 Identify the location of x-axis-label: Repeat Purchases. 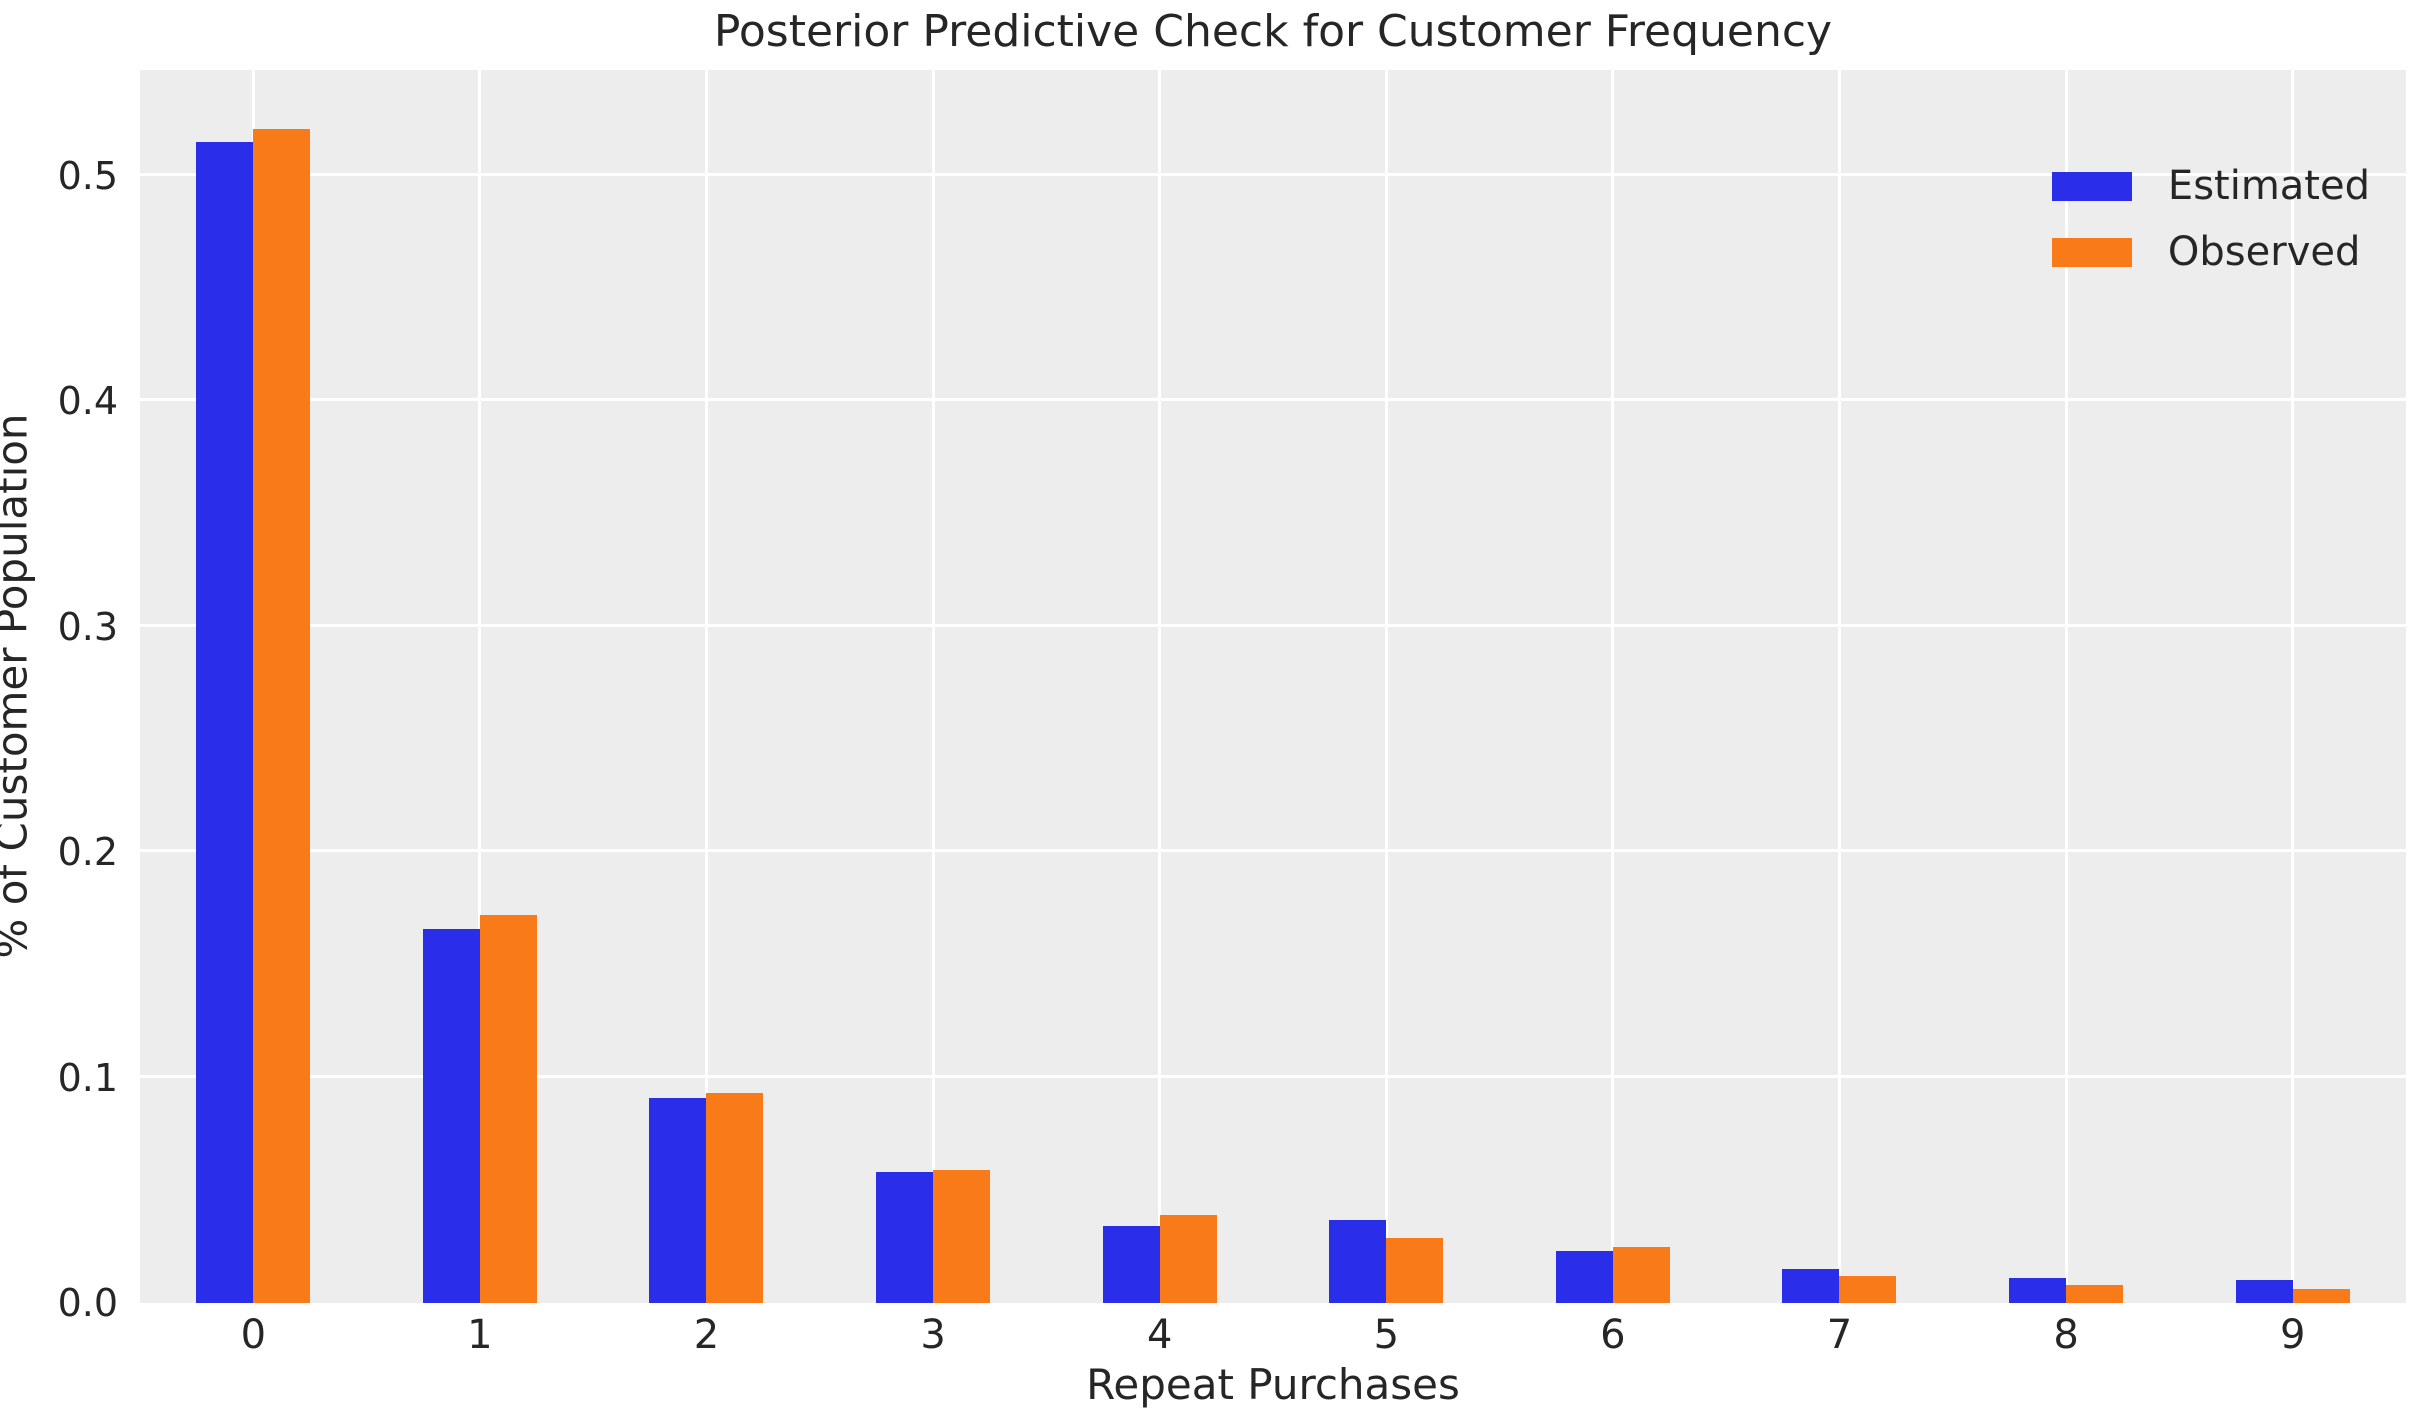
(1273, 1384).